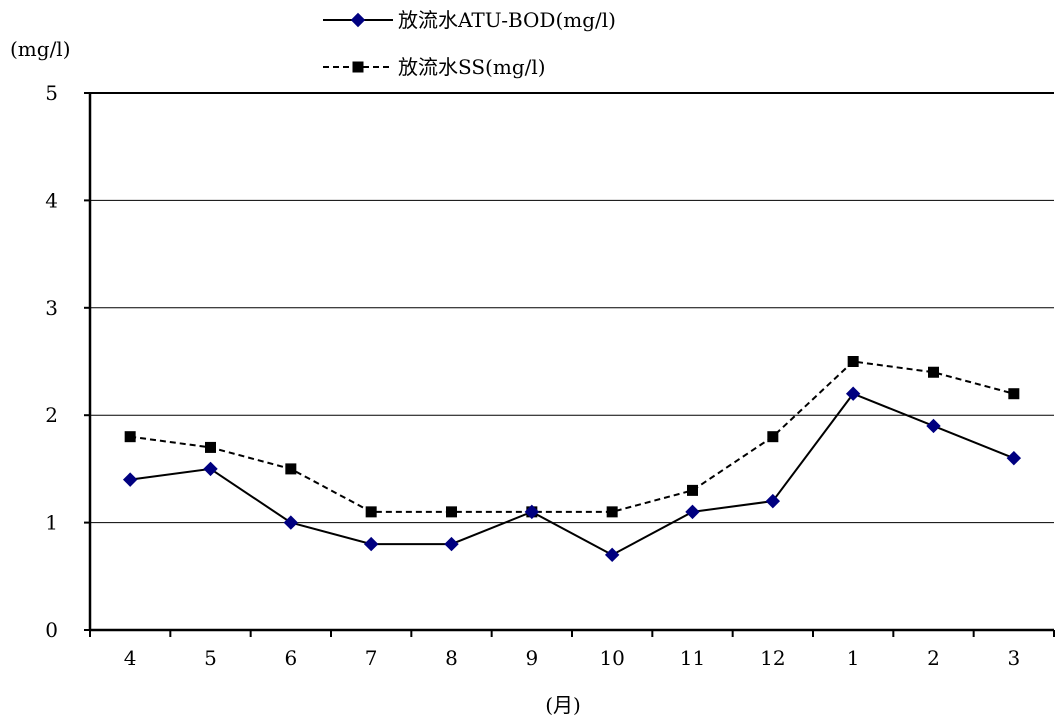 The height and width of the screenshot is (728, 1056). I want to click on x-tick-label-3: 3, so click(1013, 658).